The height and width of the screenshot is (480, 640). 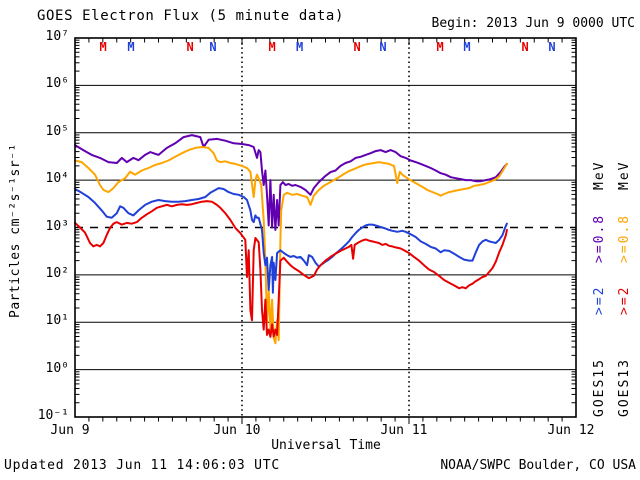 What do you see at coordinates (624, 175) in the screenshot?
I see `legend-goes13-mev-label: MeV` at bounding box center [624, 175].